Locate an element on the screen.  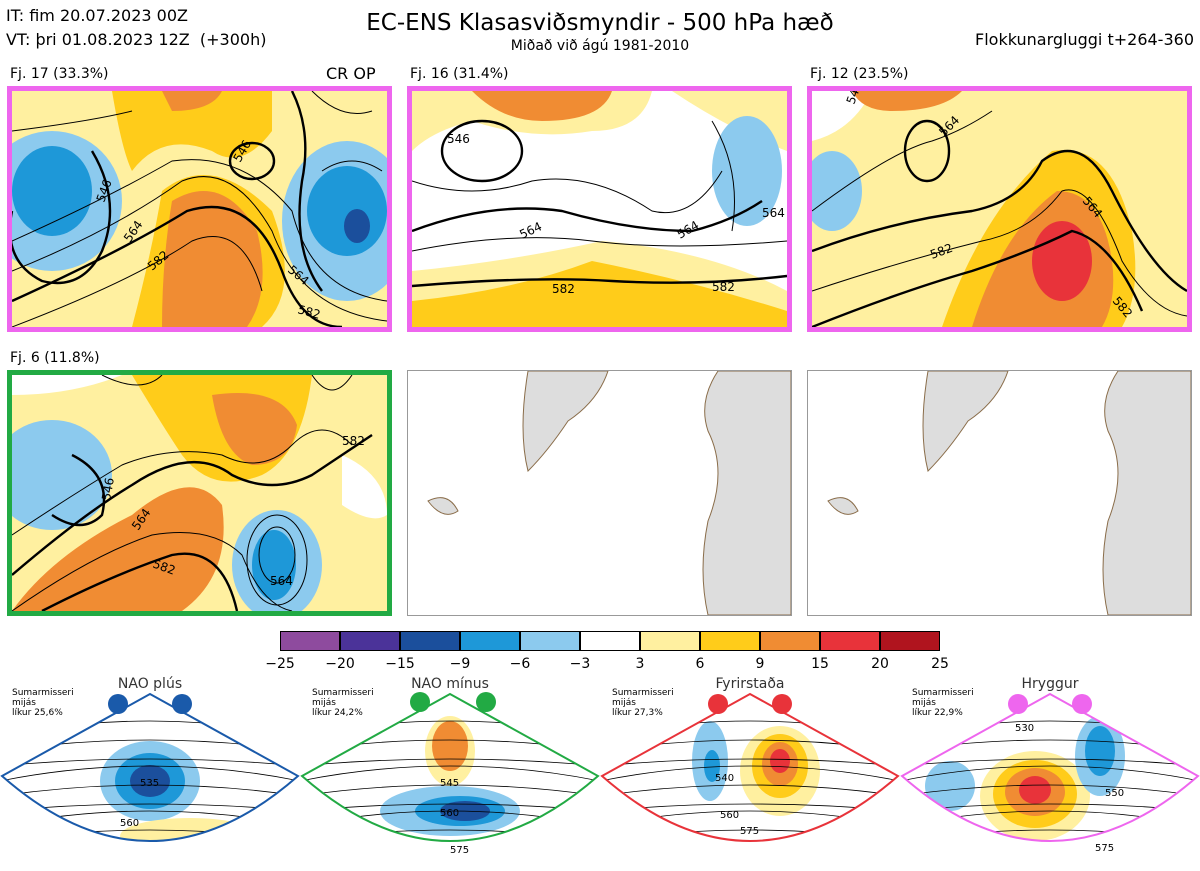
colorbar is located at coordinates (610, 641).